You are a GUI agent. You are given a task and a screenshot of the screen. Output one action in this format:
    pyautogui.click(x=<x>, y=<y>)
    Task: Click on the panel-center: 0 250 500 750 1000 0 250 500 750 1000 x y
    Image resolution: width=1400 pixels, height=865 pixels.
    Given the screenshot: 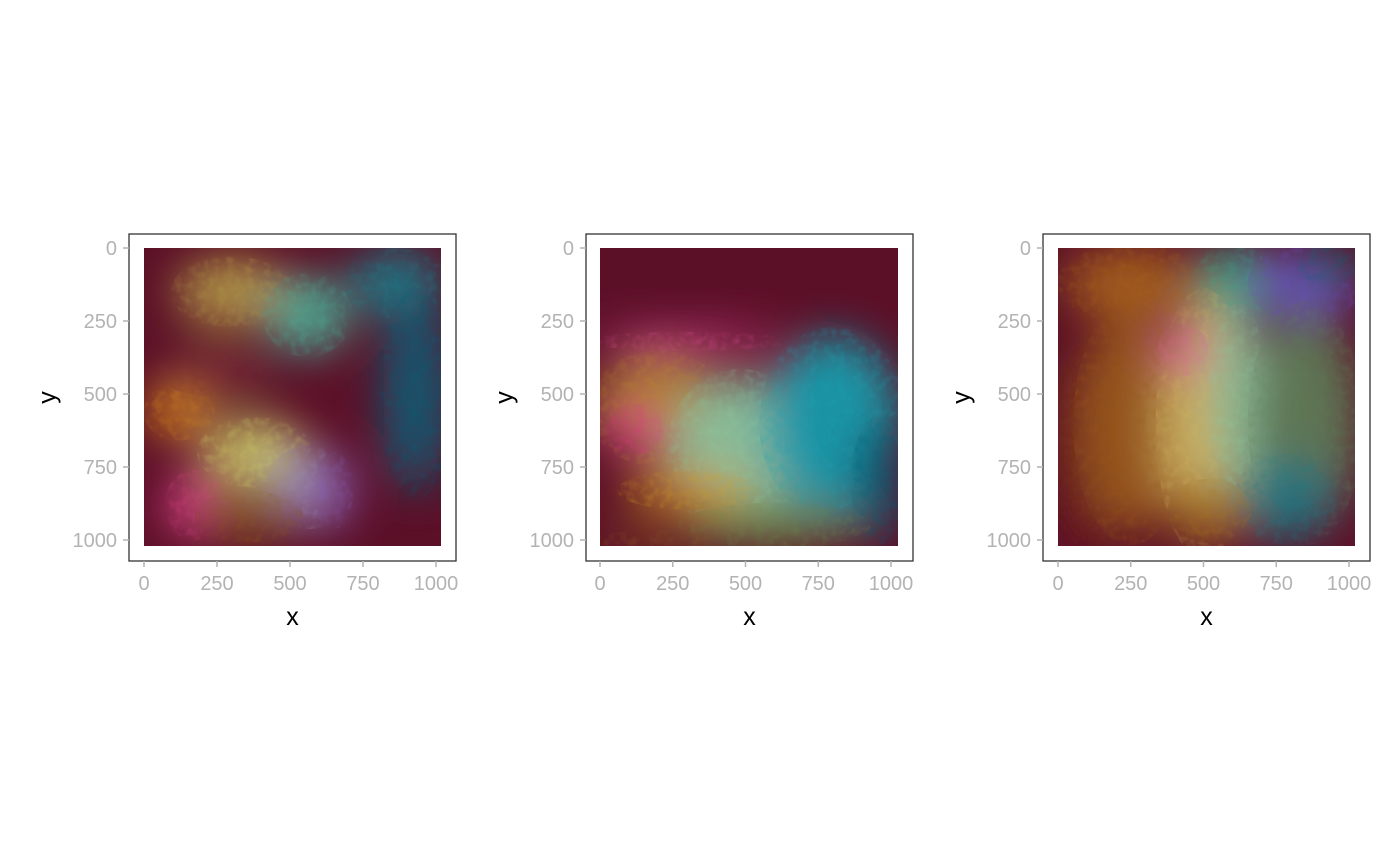 What is the action you would take?
    pyautogui.click(x=702, y=432)
    